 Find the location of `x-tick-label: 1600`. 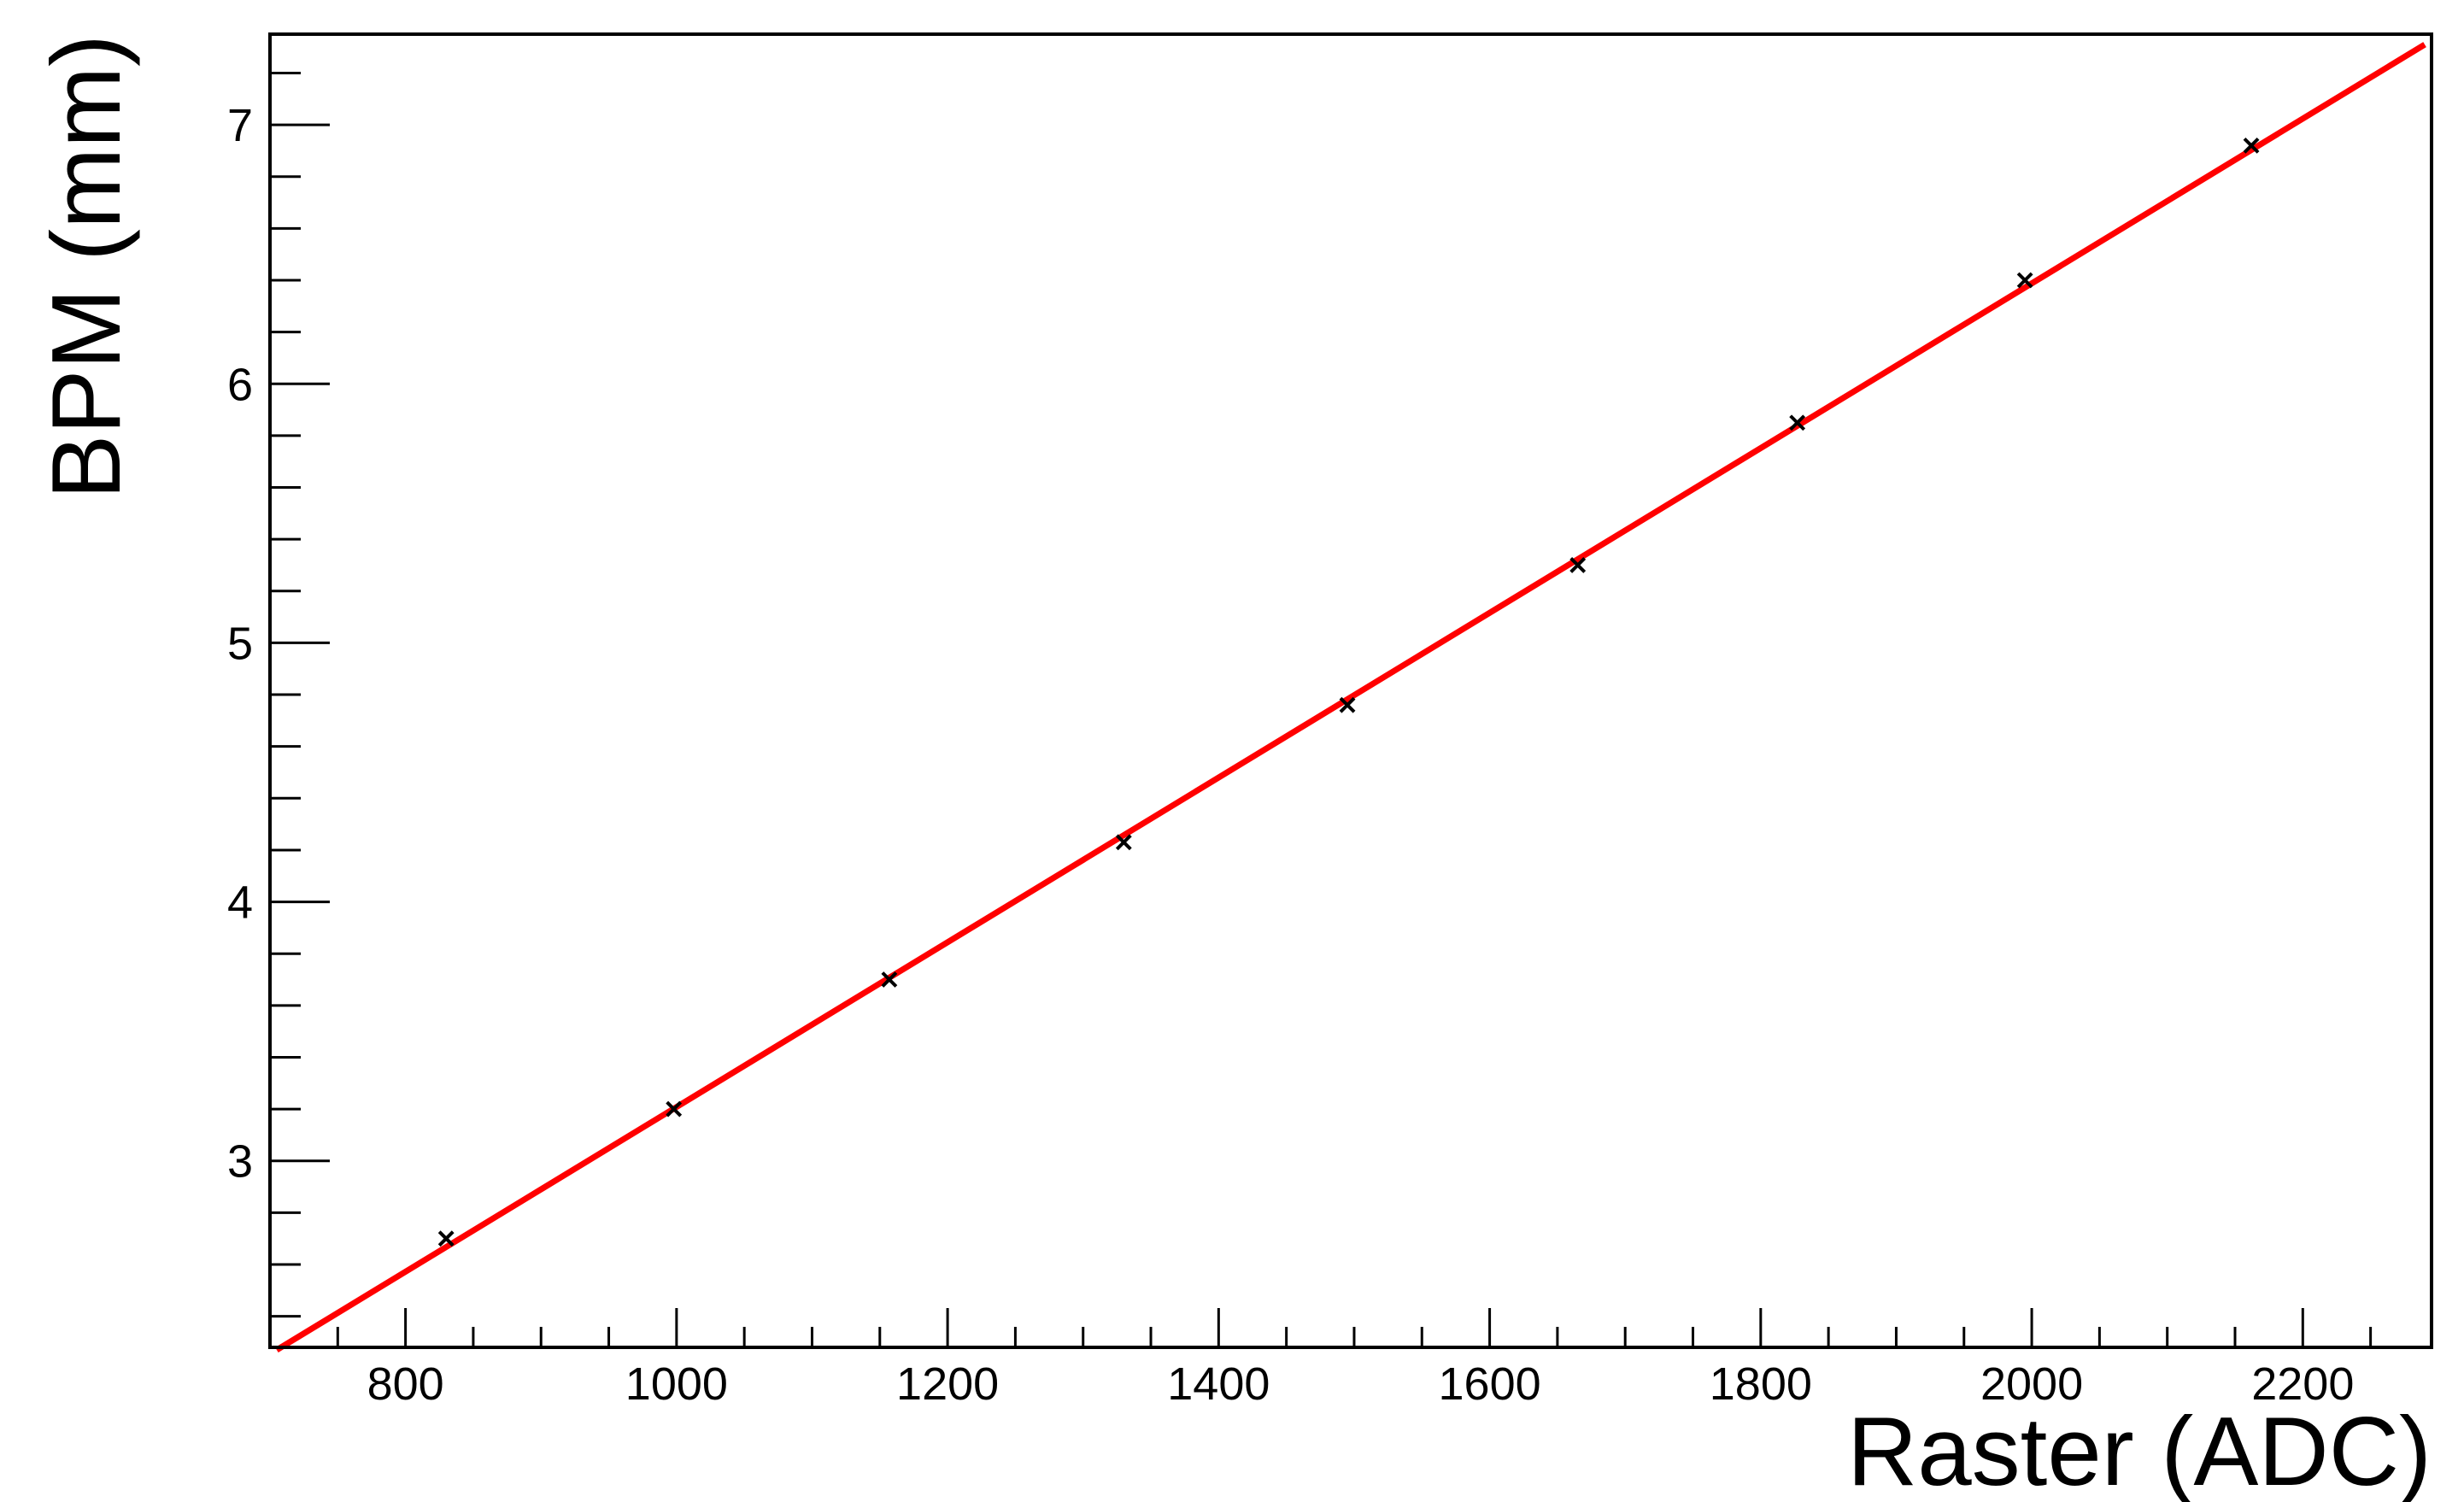

x-tick-label: 1600 is located at coordinates (1490, 1384).